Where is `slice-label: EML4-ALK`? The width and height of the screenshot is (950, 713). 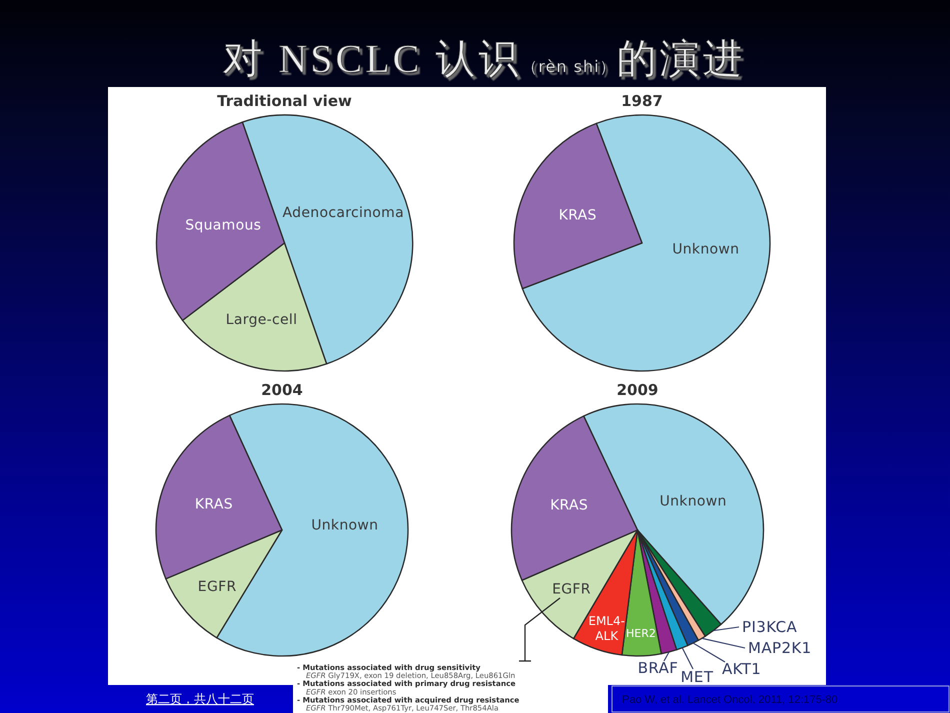 slice-label: EML4-ALK is located at coordinates (606, 628).